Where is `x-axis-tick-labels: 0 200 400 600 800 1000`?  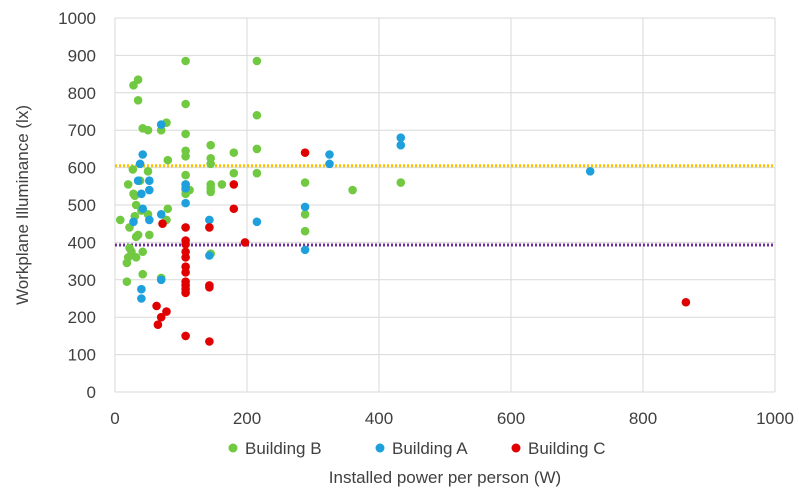 x-axis-tick-labels: 0 200 400 600 800 1000 is located at coordinates (452, 418).